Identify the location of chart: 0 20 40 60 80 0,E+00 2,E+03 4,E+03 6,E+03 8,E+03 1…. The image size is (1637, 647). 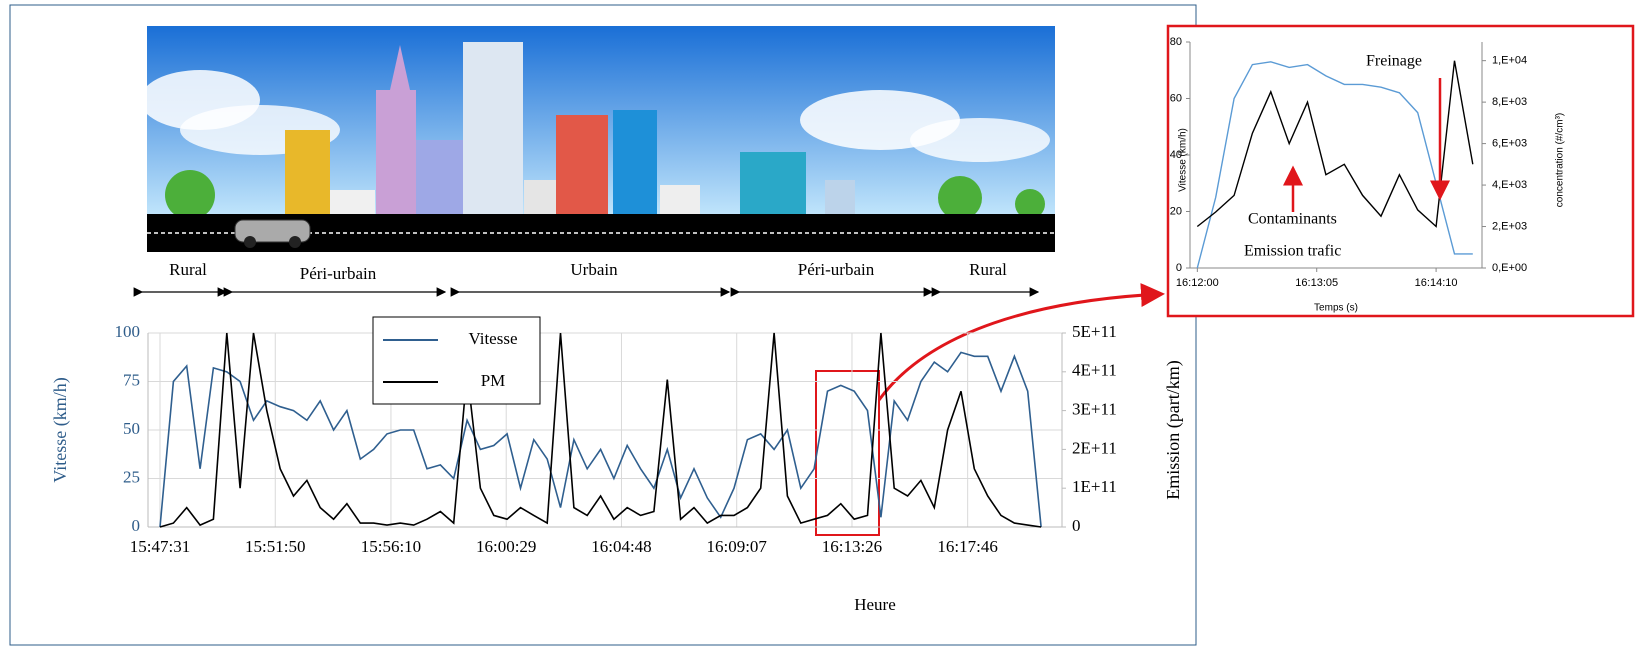
(1348, 162).